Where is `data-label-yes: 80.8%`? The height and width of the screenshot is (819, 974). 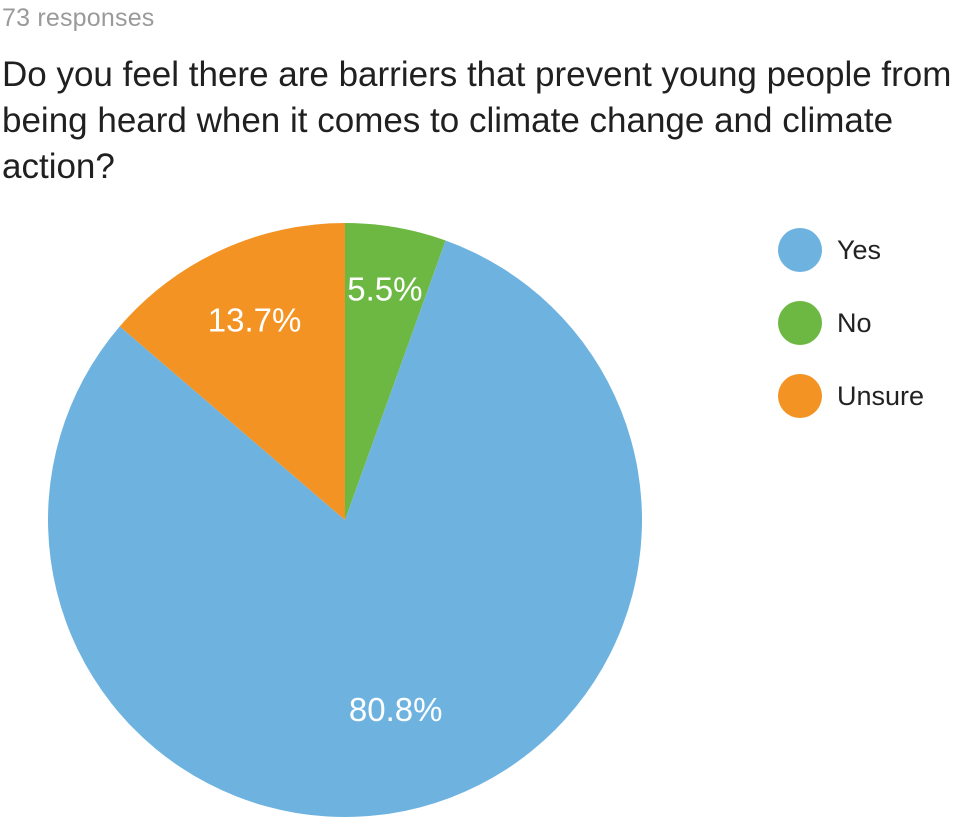 data-label-yes: 80.8% is located at coordinates (396, 709).